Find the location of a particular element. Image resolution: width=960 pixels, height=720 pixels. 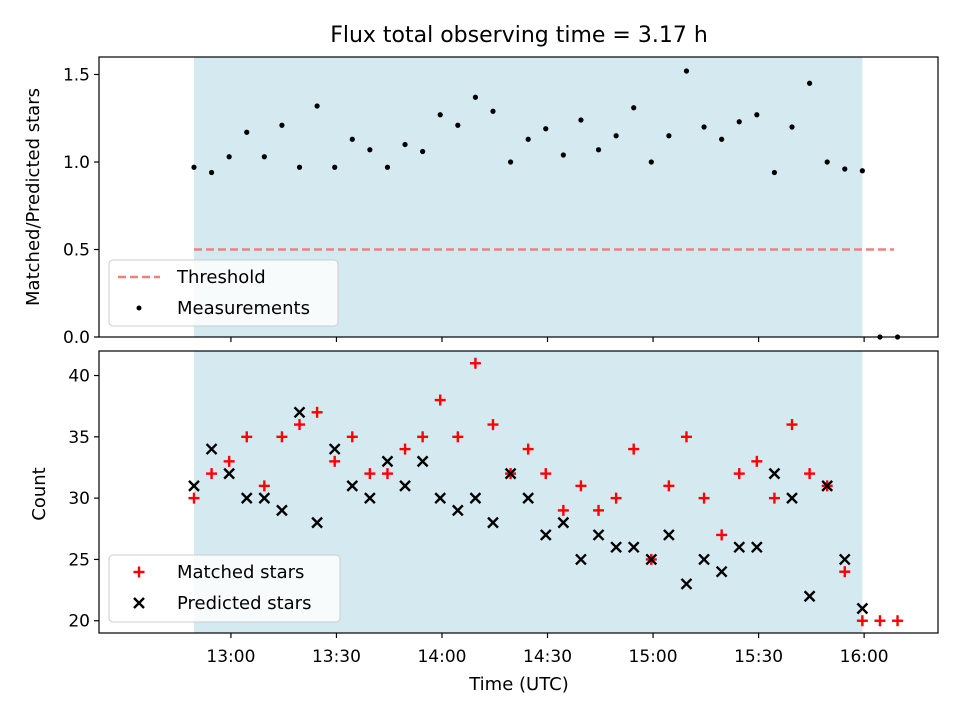

matched-legend-plus is located at coordinates (139, 572).